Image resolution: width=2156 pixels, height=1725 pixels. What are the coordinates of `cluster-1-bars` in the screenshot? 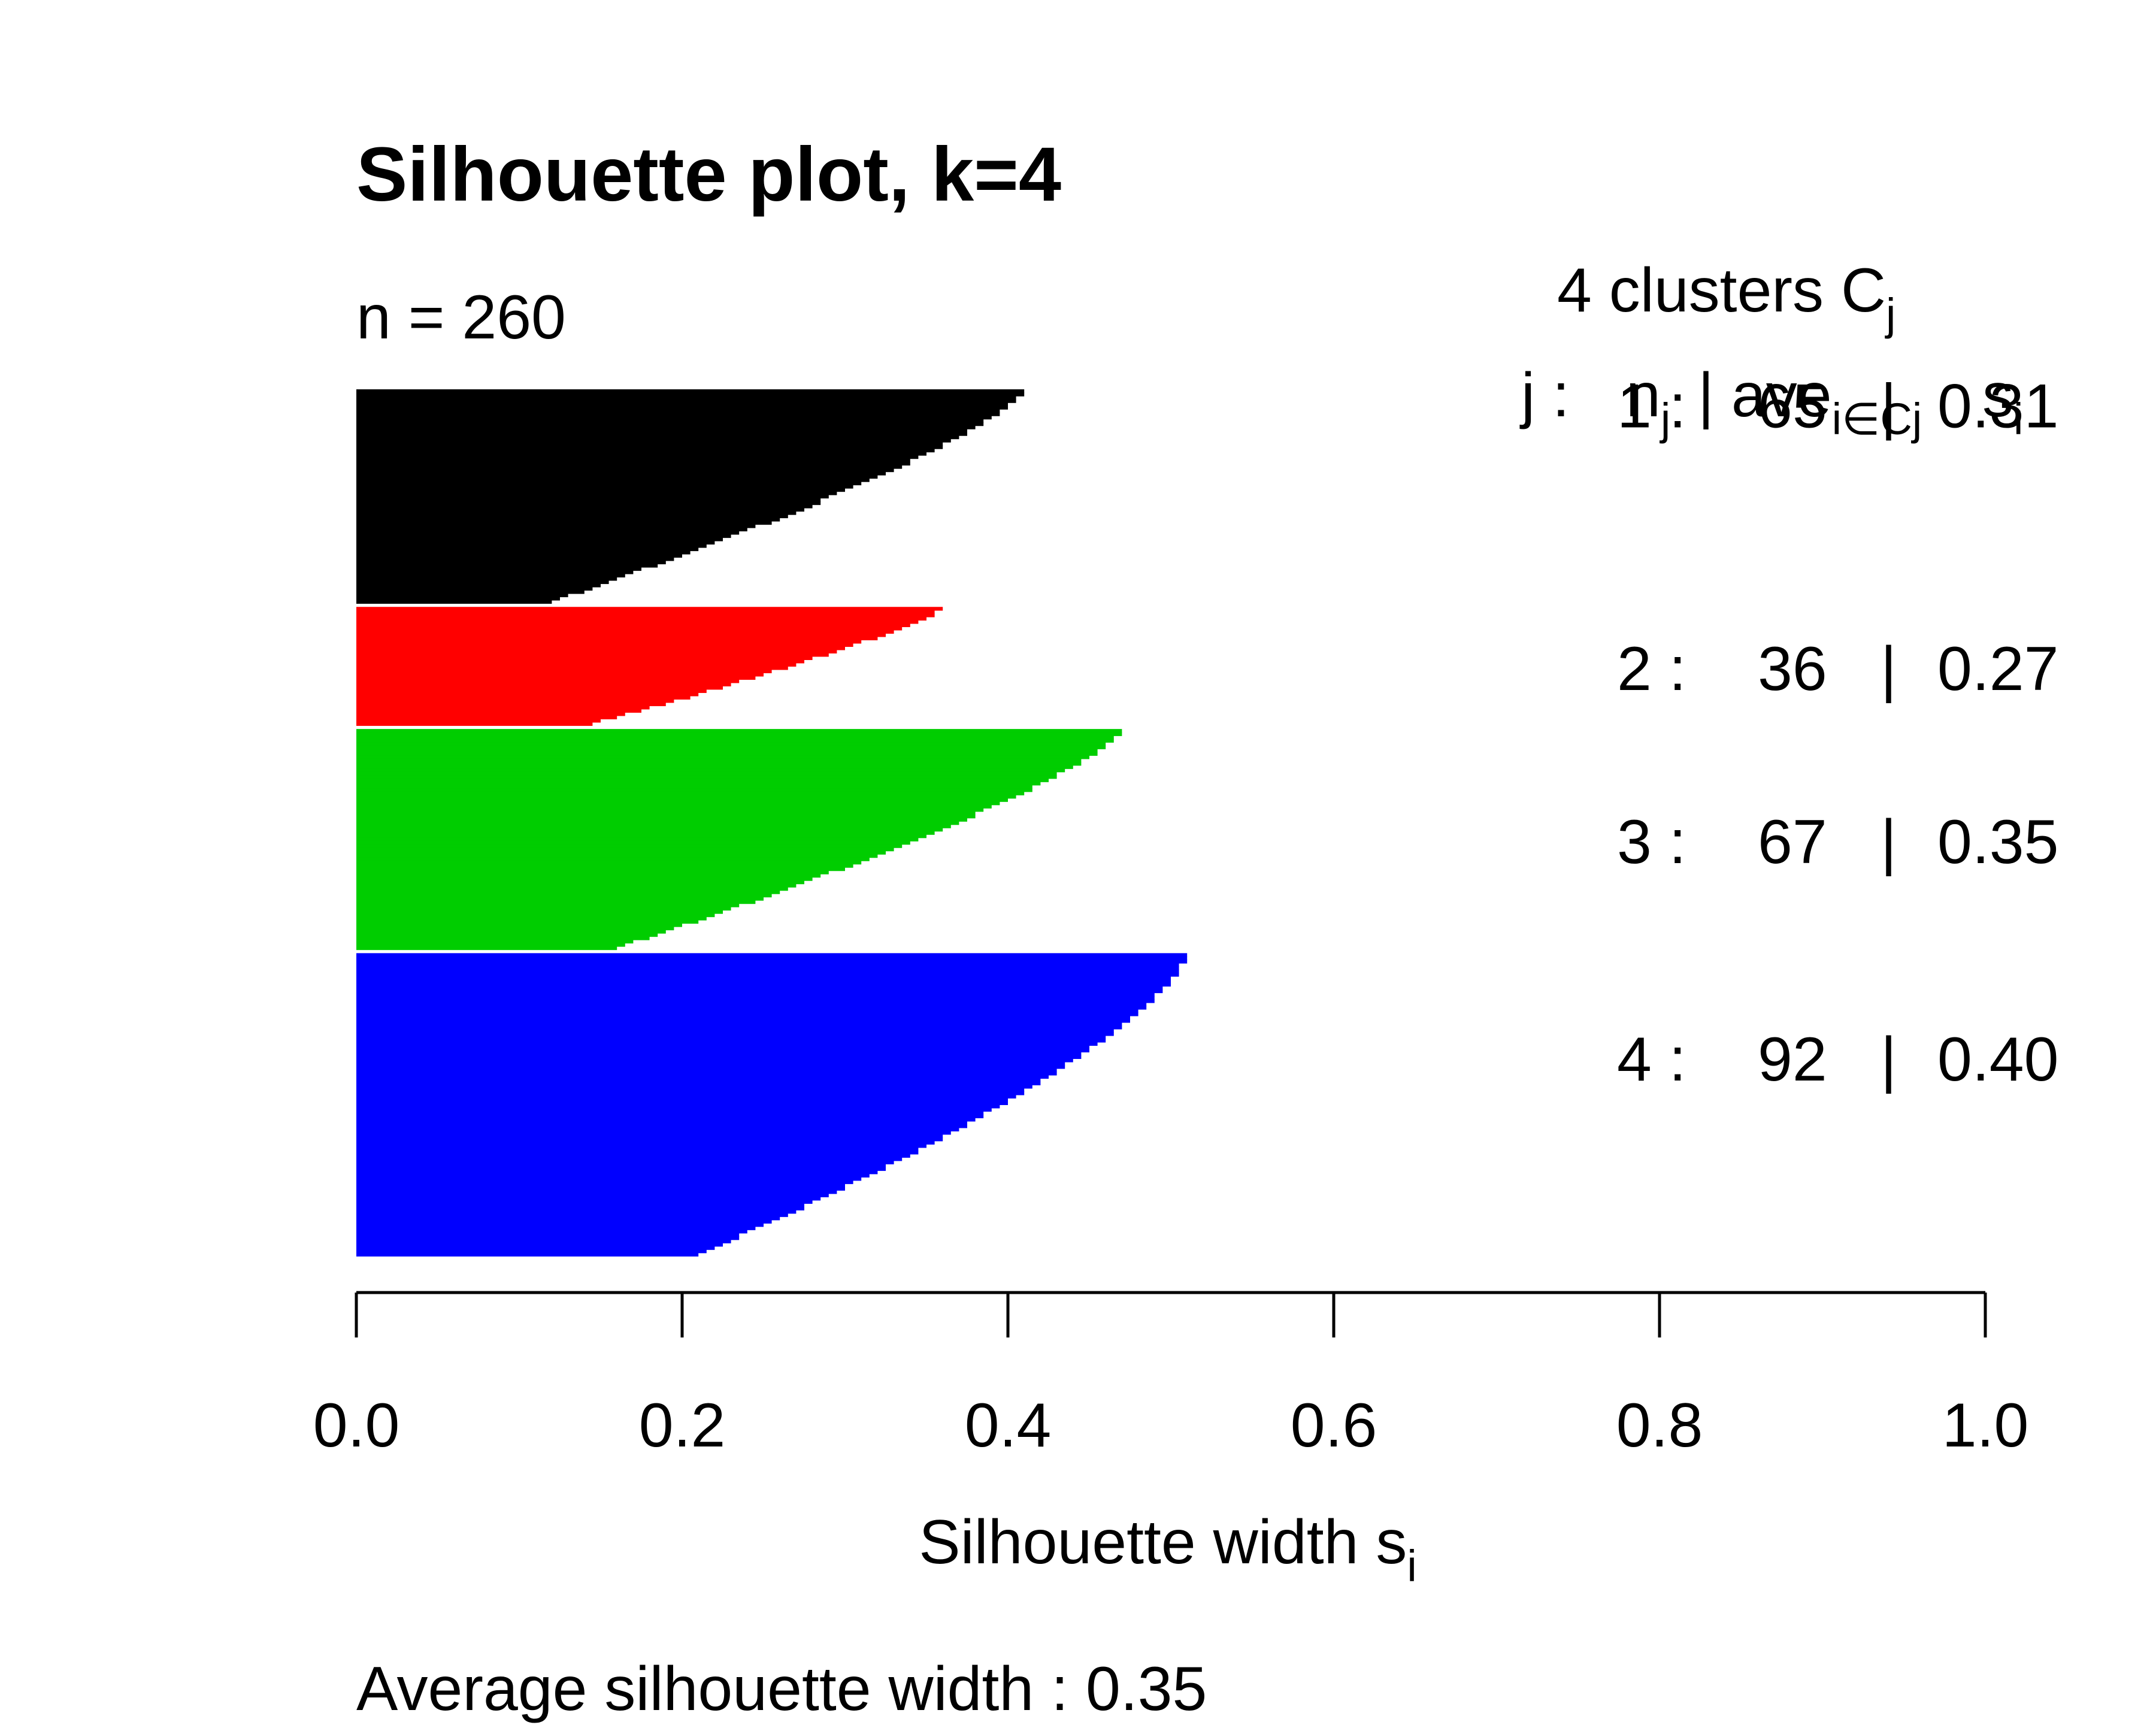 It's located at (690, 496).